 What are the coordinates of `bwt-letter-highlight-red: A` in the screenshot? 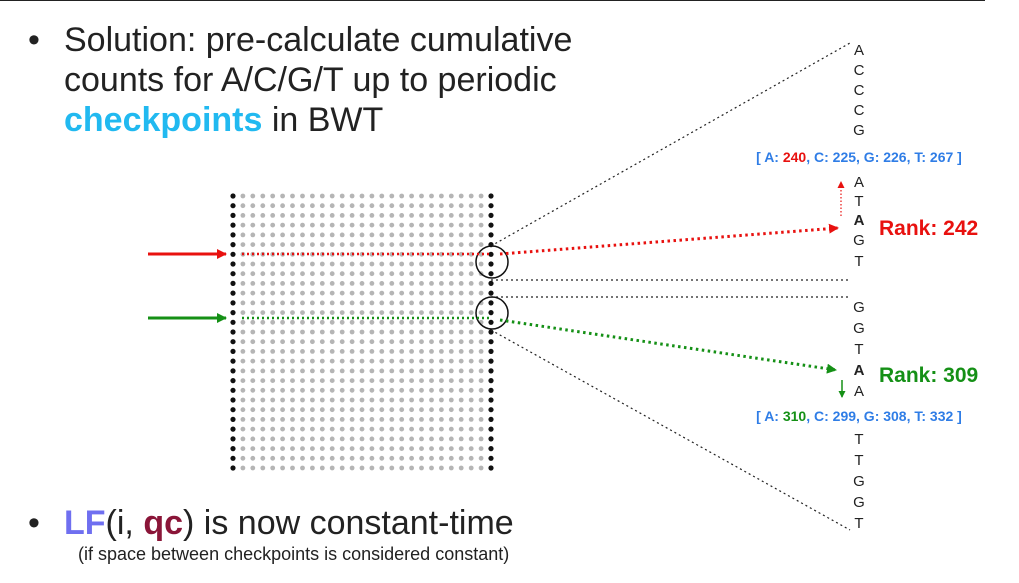 It's located at (859, 220).